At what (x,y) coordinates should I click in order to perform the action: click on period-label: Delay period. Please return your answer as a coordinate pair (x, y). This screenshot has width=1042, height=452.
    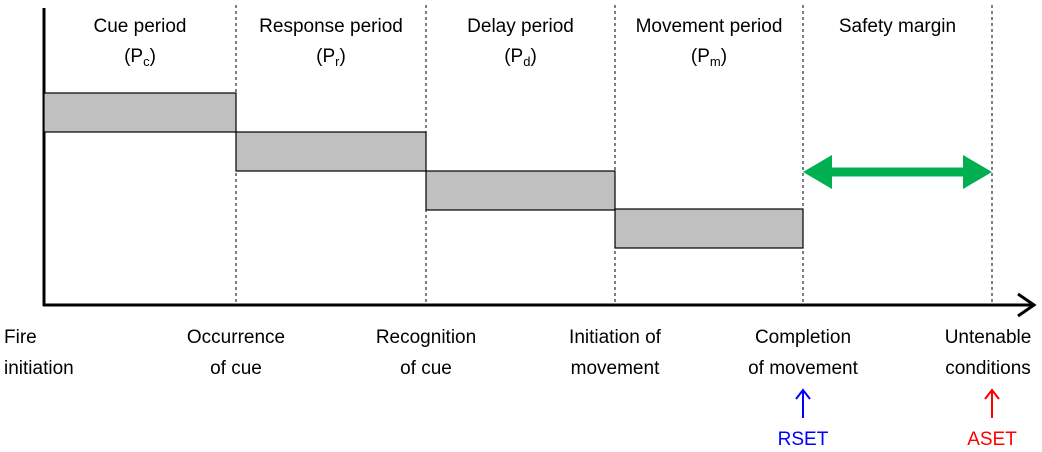
    Looking at the image, I should click on (520, 26).